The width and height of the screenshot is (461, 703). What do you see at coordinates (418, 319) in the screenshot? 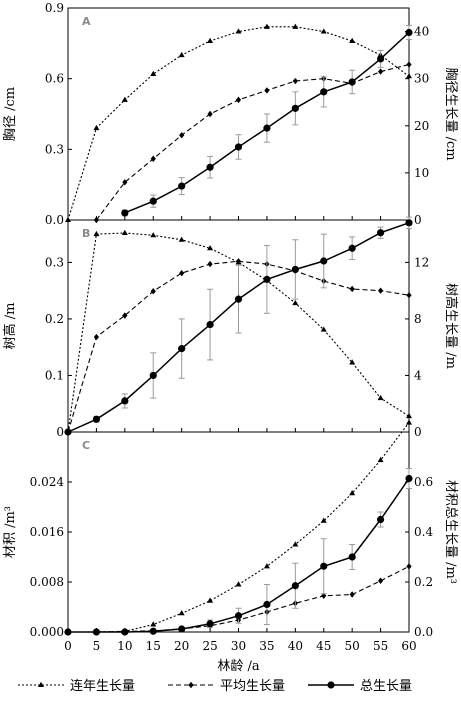
I see `right-y-tick-label: 8` at bounding box center [418, 319].